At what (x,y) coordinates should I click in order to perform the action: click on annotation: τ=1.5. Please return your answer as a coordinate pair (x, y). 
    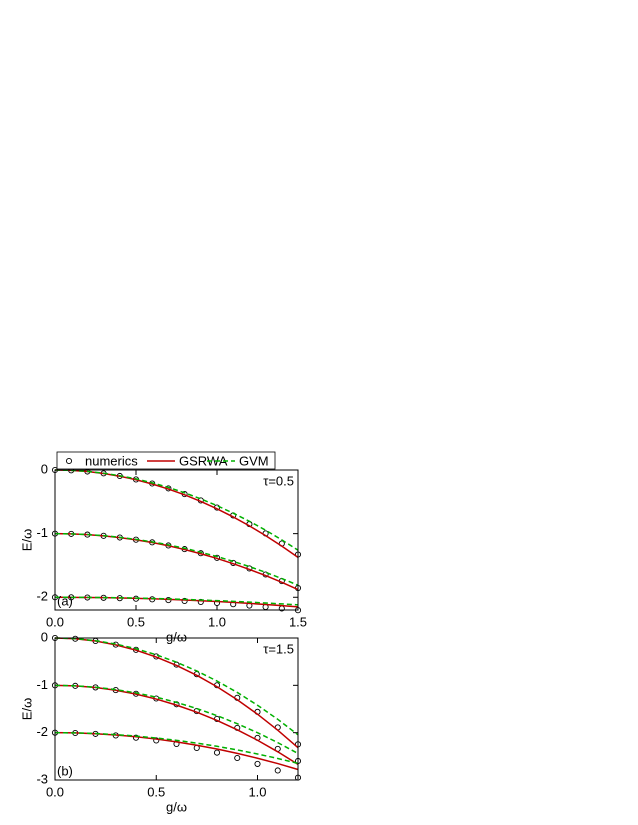
    Looking at the image, I should click on (278, 648).